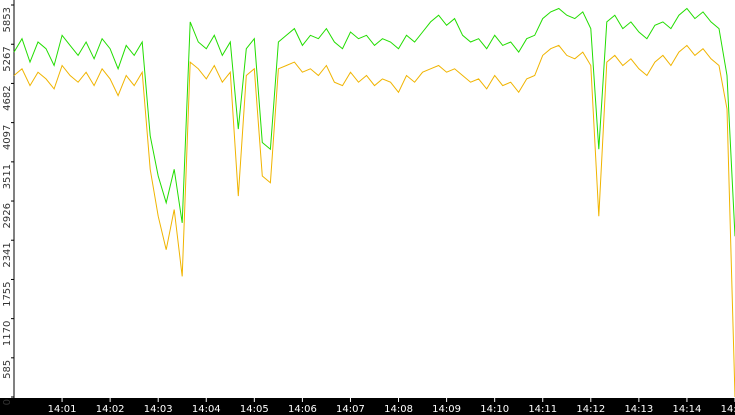  I want to click on y-tick-label: 1755, so click(7, 293).